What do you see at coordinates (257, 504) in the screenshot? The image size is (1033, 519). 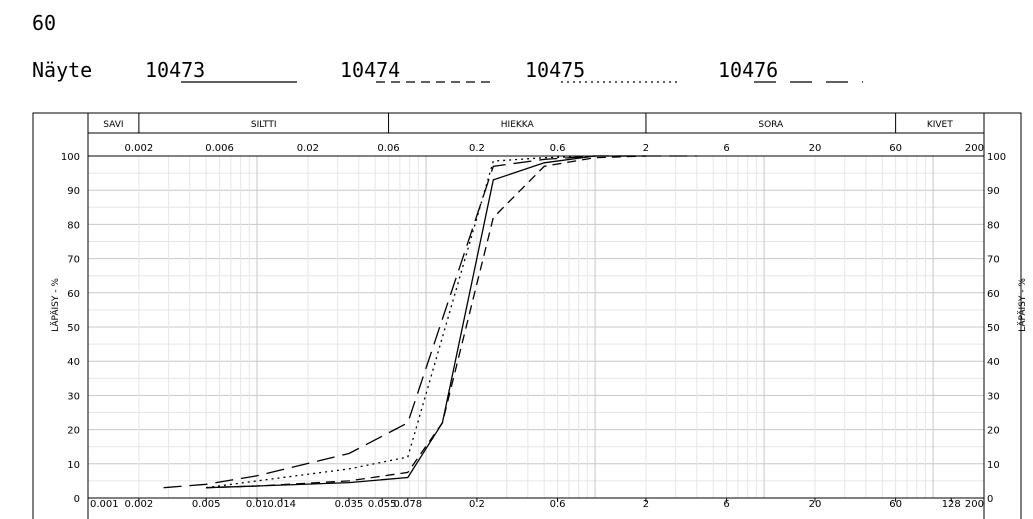 I see `bottom-tick-label: 0.01` at bounding box center [257, 504].